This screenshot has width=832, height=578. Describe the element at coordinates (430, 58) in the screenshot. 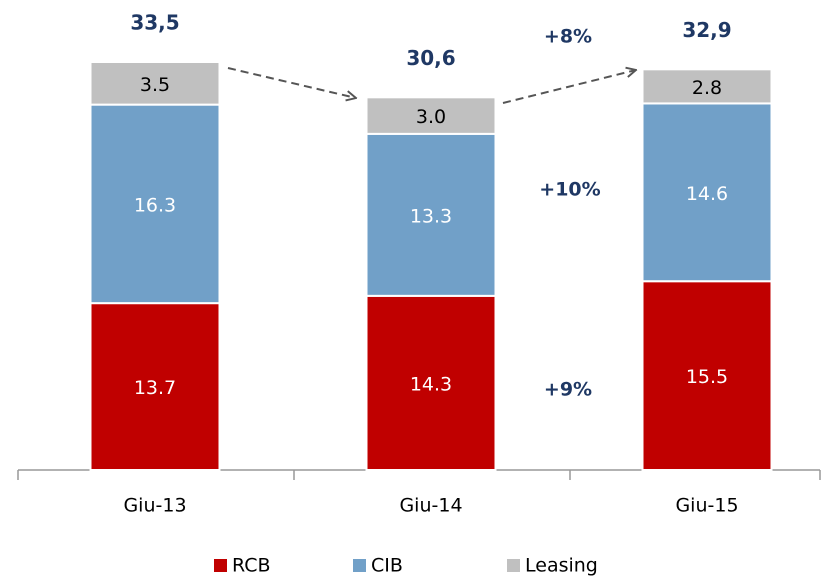

I see `total-label: 30,6` at that location.